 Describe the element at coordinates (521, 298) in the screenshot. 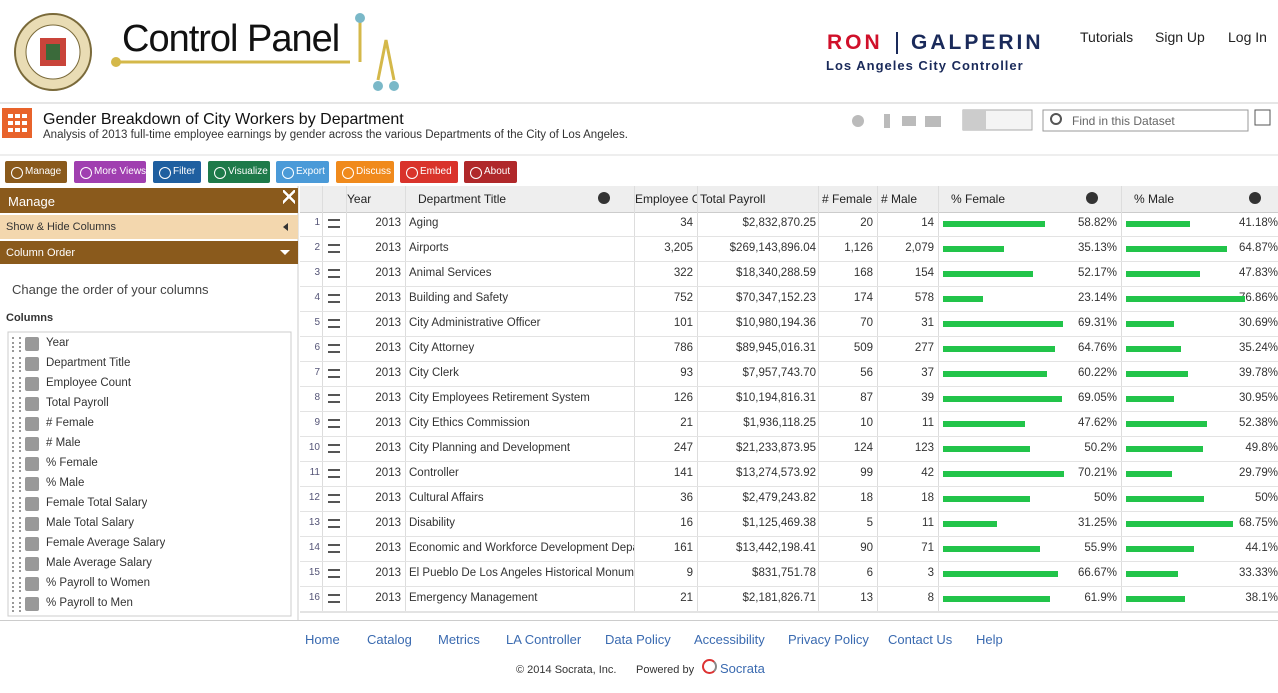

I see `table-cell: Building and Safety` at that location.